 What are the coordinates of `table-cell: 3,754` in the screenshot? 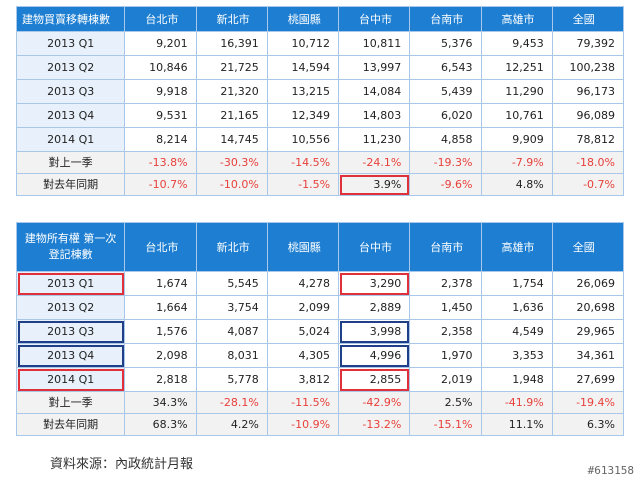 It's located at (231, 307).